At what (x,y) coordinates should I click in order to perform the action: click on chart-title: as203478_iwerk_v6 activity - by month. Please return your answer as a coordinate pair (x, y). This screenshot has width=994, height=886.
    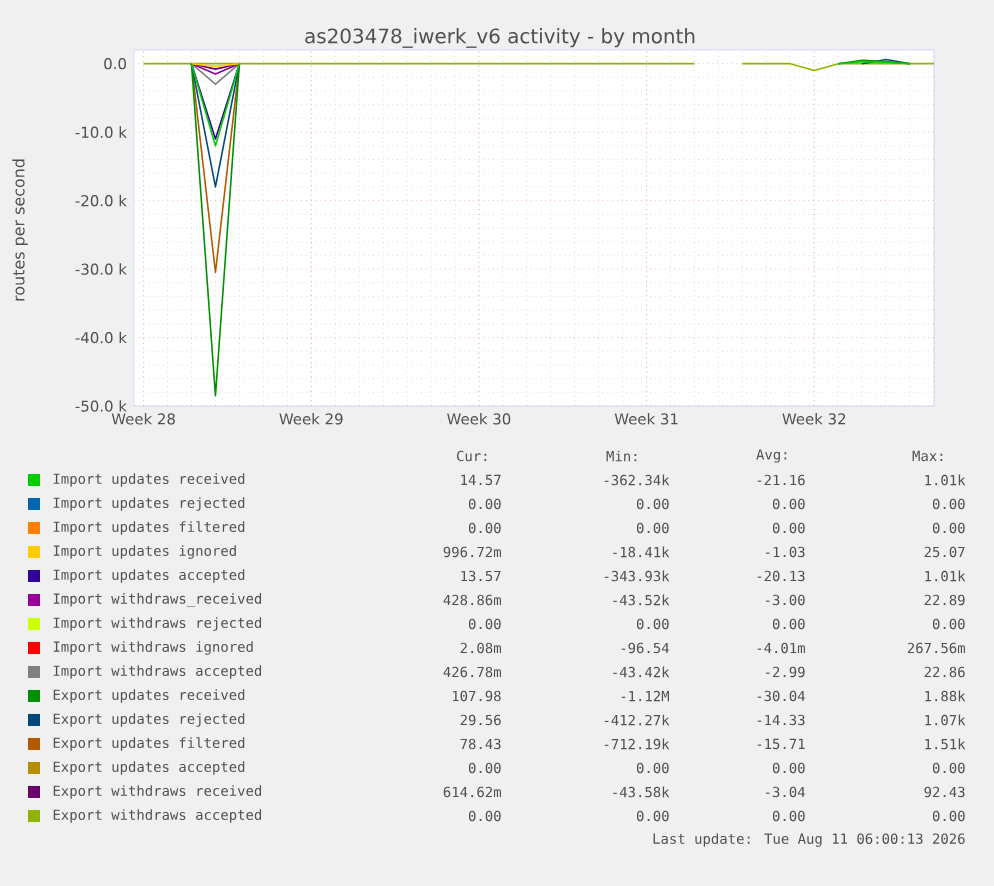
    Looking at the image, I should click on (500, 38).